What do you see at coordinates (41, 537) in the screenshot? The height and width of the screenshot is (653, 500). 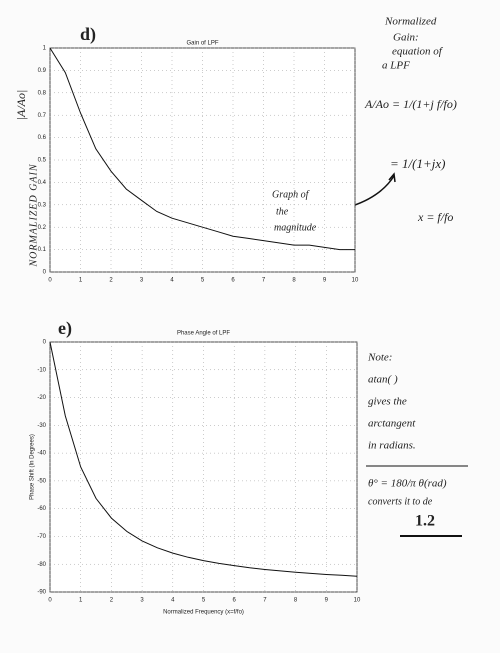 I see `y-tick-label: -70` at bounding box center [41, 537].